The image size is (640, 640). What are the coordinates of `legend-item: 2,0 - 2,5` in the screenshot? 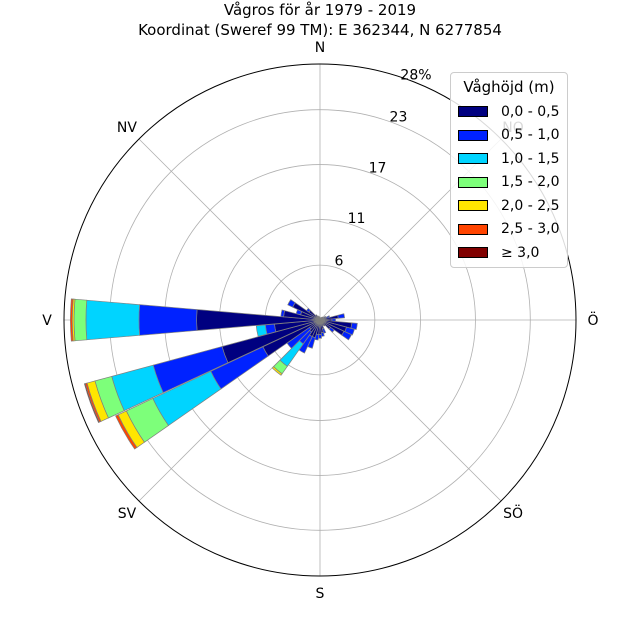 It's located at (509, 206).